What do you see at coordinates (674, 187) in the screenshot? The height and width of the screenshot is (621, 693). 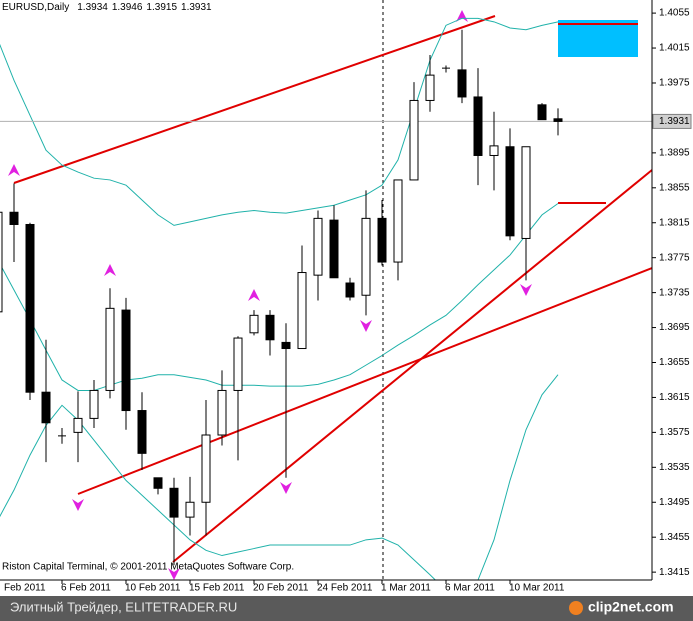 I see `y-tick-label: 1.3855` at bounding box center [674, 187].